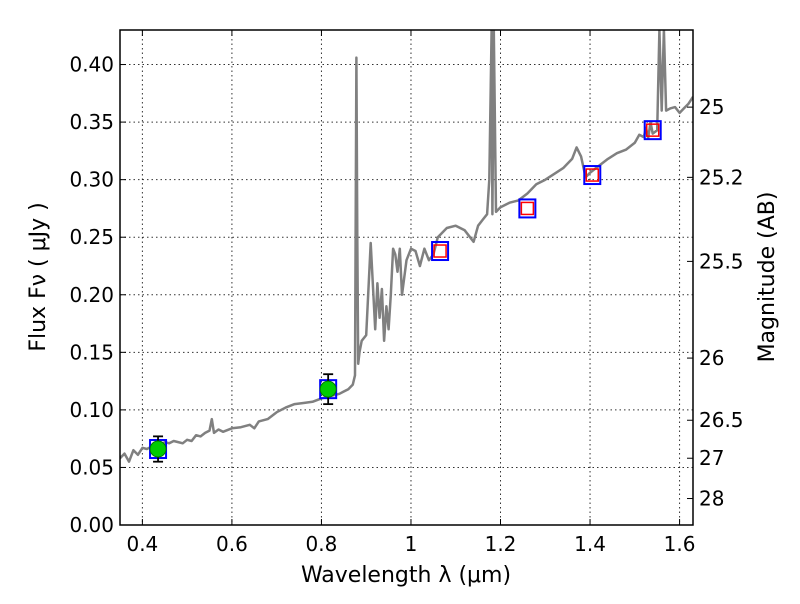  What do you see at coordinates (91, 180) in the screenshot?
I see `y-tick-label: 0.30` at bounding box center [91, 180].